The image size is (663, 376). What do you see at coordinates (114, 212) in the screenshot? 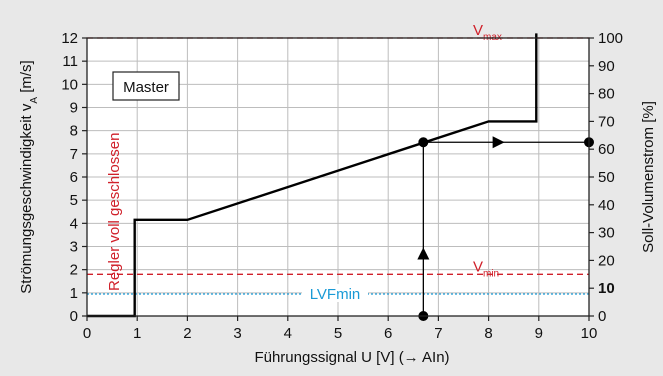
I see `regler-annotation: Regler voll geschlossen` at bounding box center [114, 212].